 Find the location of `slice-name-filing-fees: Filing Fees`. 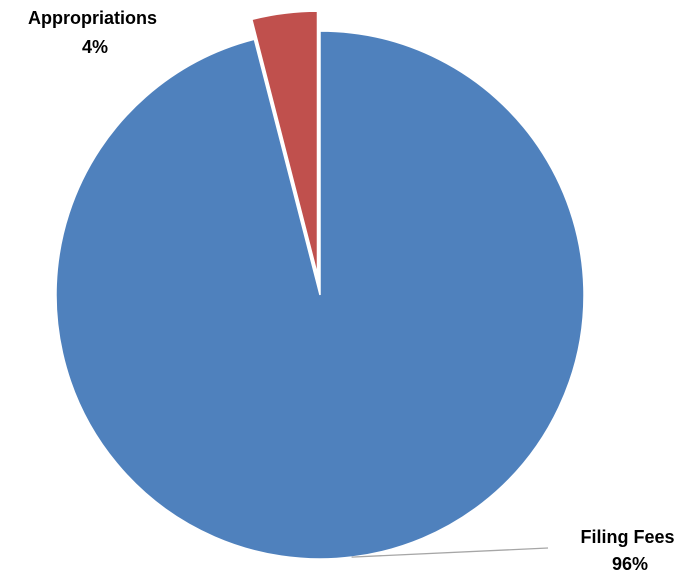

slice-name-filing-fees: Filing Fees is located at coordinates (627, 537).